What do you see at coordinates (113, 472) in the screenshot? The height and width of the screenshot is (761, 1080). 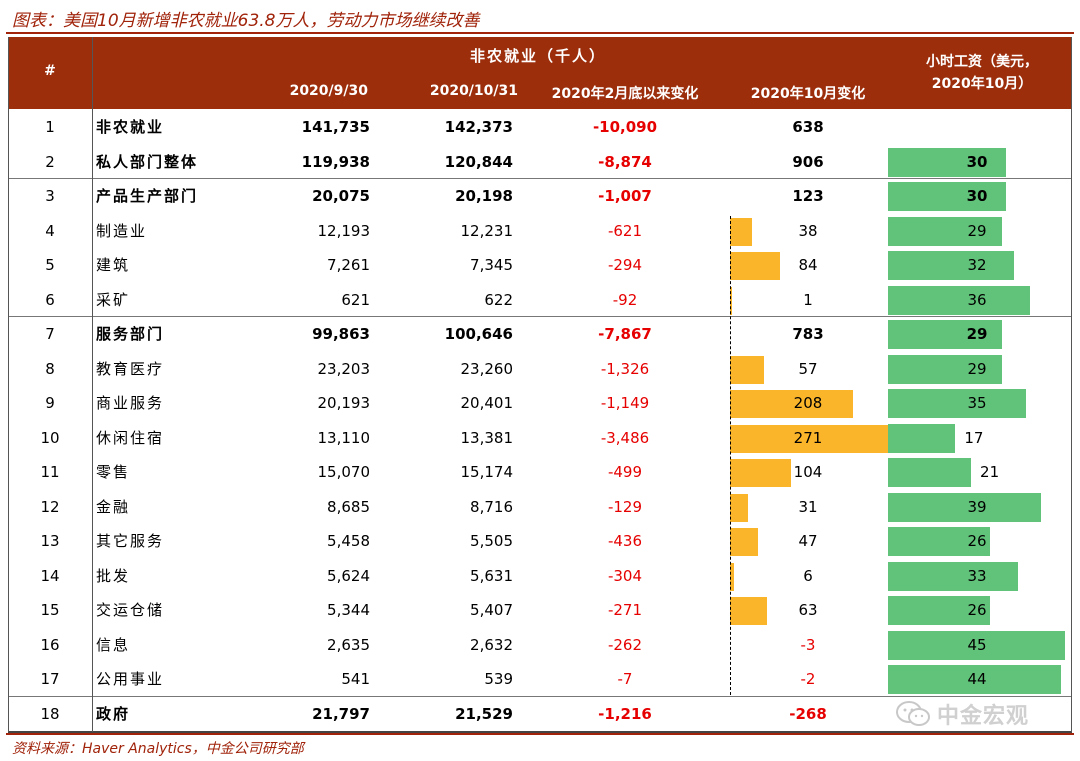 I see `sector-name: 零售` at bounding box center [113, 472].